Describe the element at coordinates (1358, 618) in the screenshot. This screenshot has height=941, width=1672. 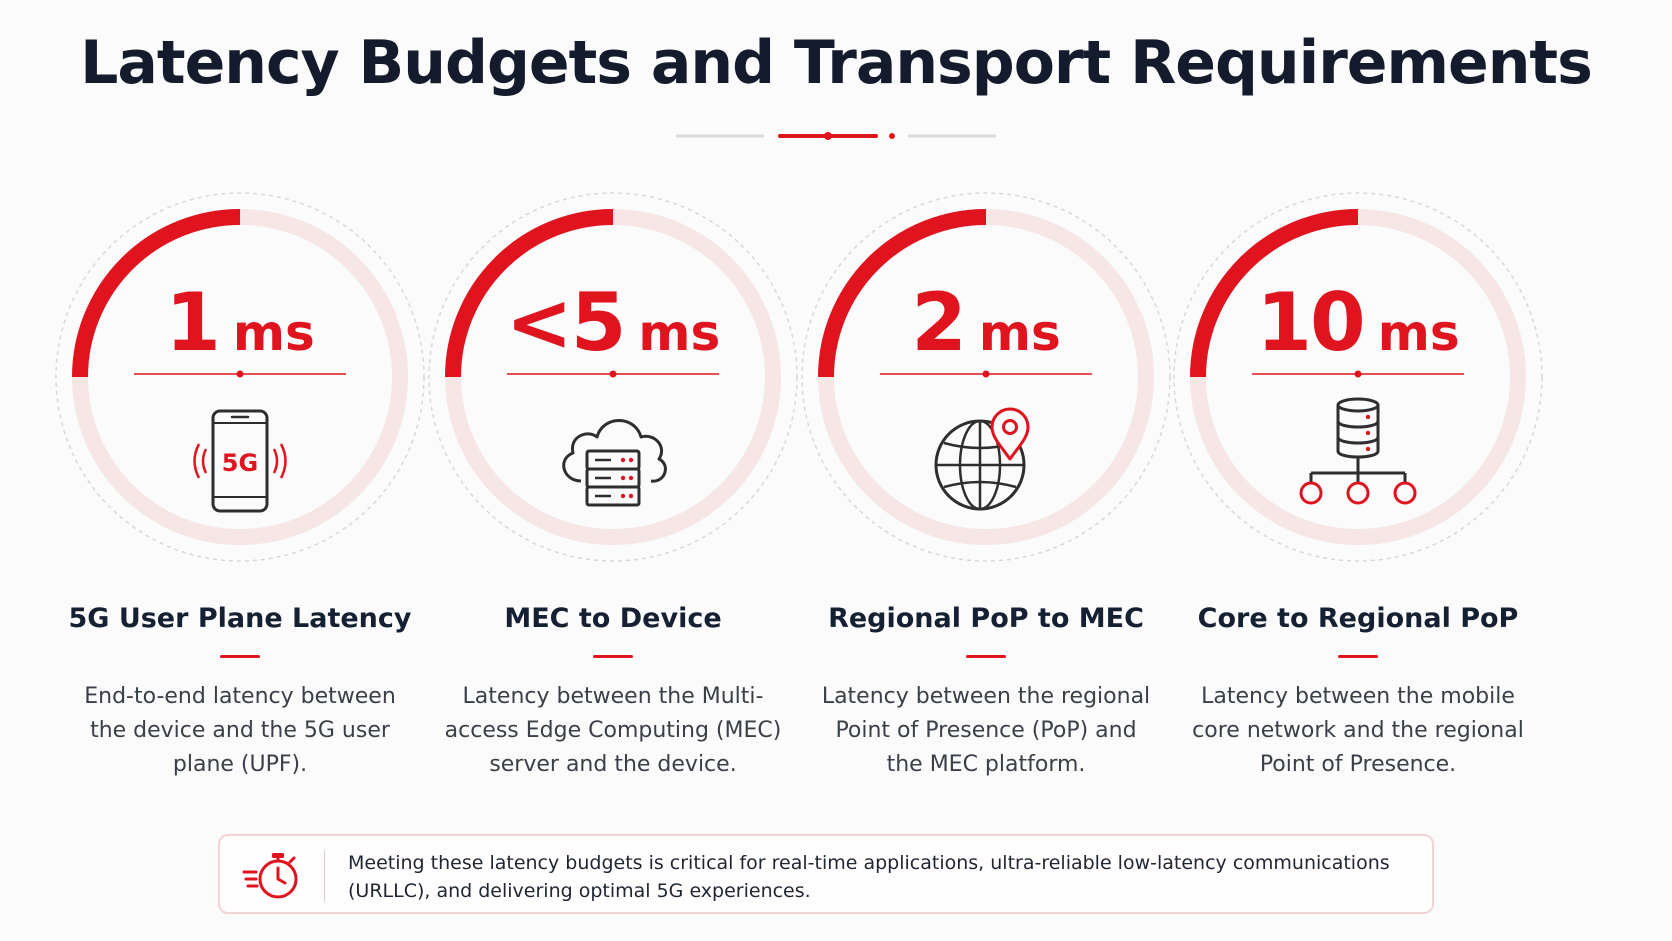
I see `card-title: Core to Regional PoP` at that location.